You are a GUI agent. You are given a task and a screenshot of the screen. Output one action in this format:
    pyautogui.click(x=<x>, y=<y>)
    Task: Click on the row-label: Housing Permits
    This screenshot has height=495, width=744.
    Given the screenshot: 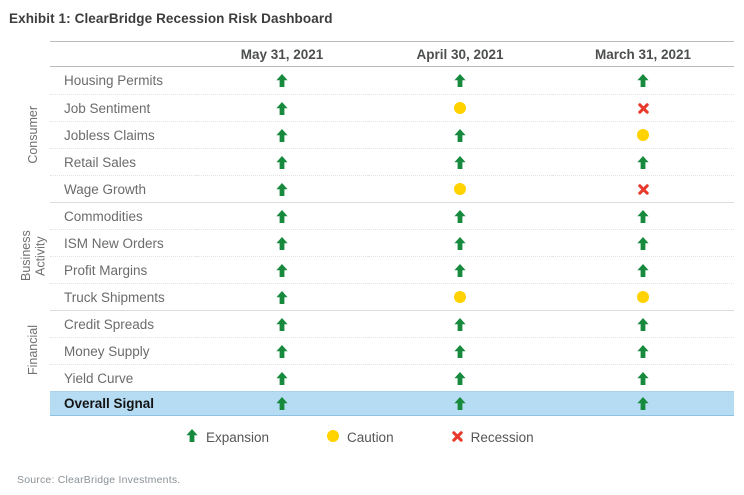 What is the action you would take?
    pyautogui.click(x=114, y=80)
    